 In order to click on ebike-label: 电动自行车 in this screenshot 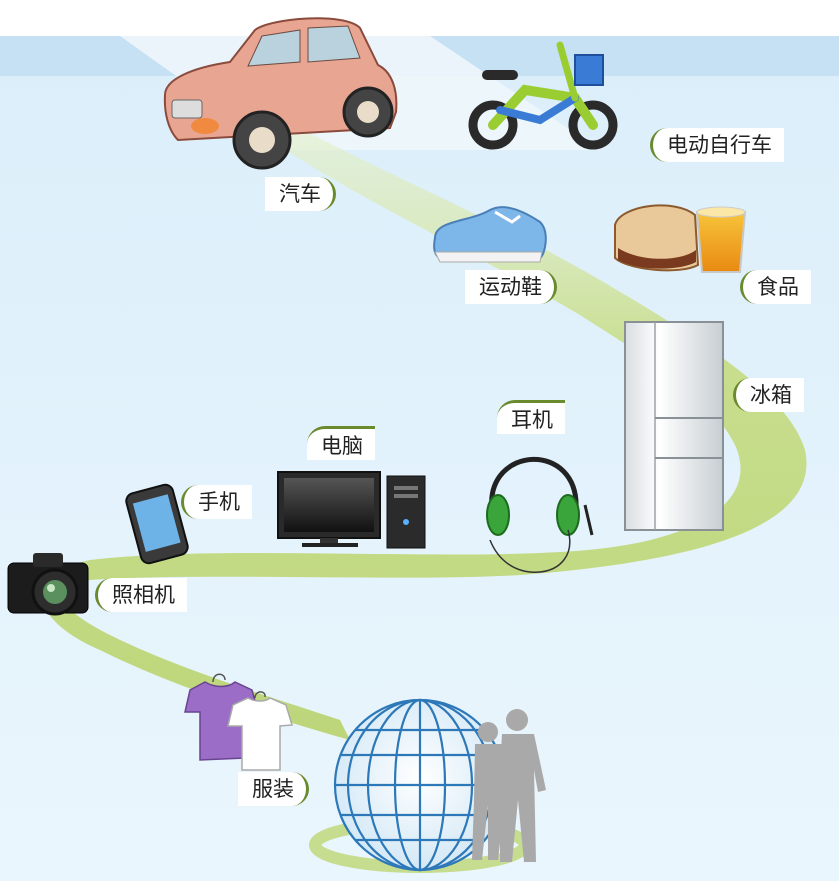, I will do `click(717, 145)`.